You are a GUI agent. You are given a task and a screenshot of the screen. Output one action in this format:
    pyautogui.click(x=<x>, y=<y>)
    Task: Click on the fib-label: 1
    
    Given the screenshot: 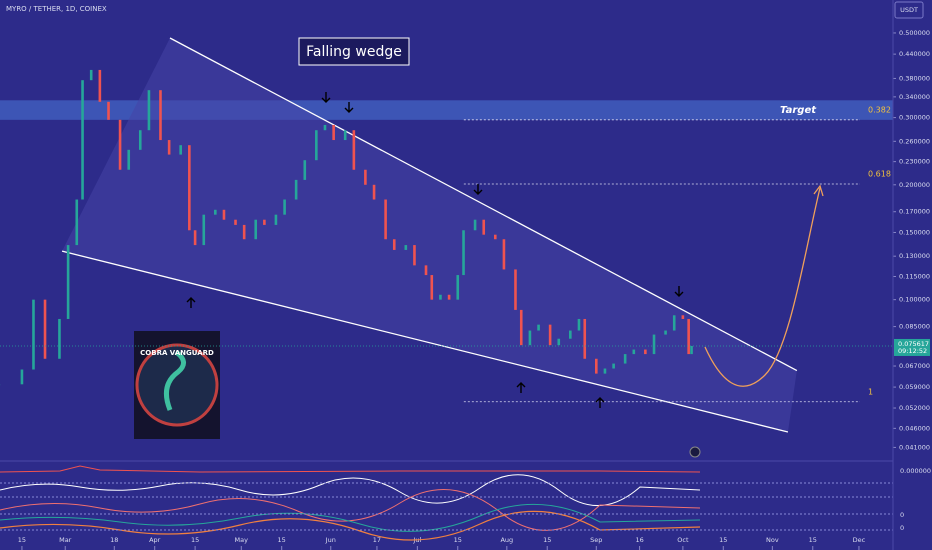 What is the action you would take?
    pyautogui.click(x=870, y=391)
    